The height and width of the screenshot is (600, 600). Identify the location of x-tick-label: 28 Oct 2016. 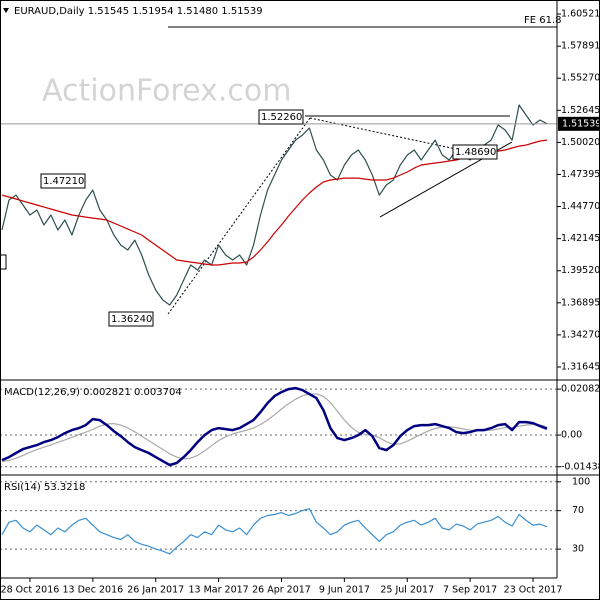
(30, 590).